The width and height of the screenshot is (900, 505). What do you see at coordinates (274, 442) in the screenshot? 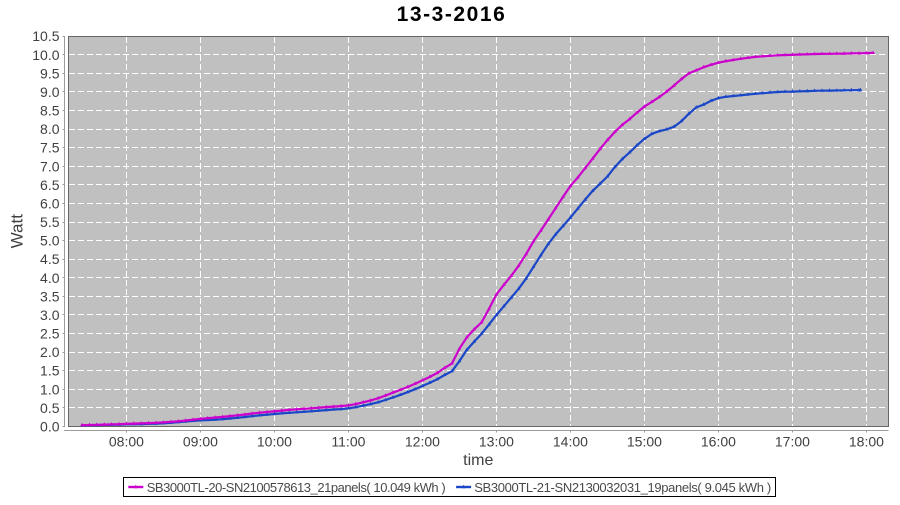
I see `svg-text: 10:00` at bounding box center [274, 442].